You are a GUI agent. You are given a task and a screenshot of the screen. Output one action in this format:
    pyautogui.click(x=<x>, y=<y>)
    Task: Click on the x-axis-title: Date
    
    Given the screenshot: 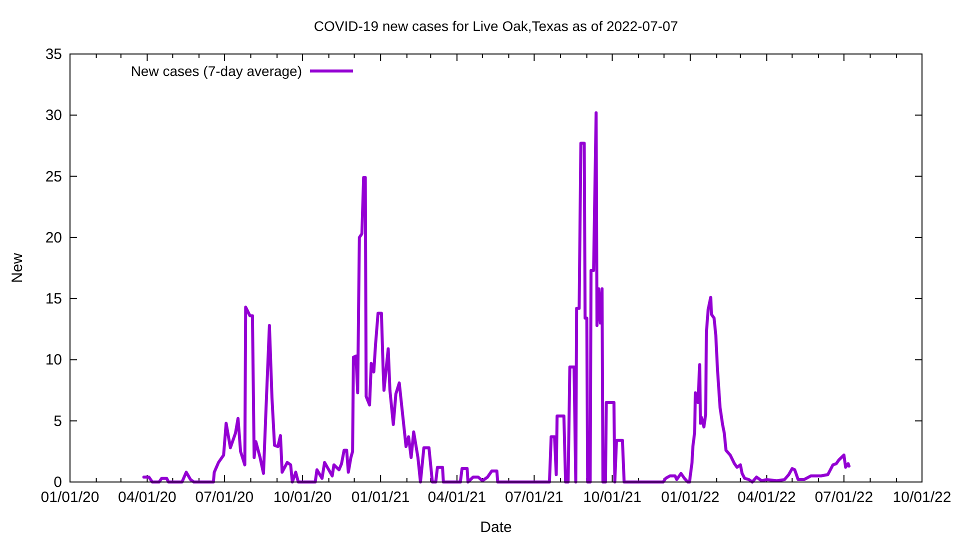 What is the action you would take?
    pyautogui.click(x=496, y=527)
    